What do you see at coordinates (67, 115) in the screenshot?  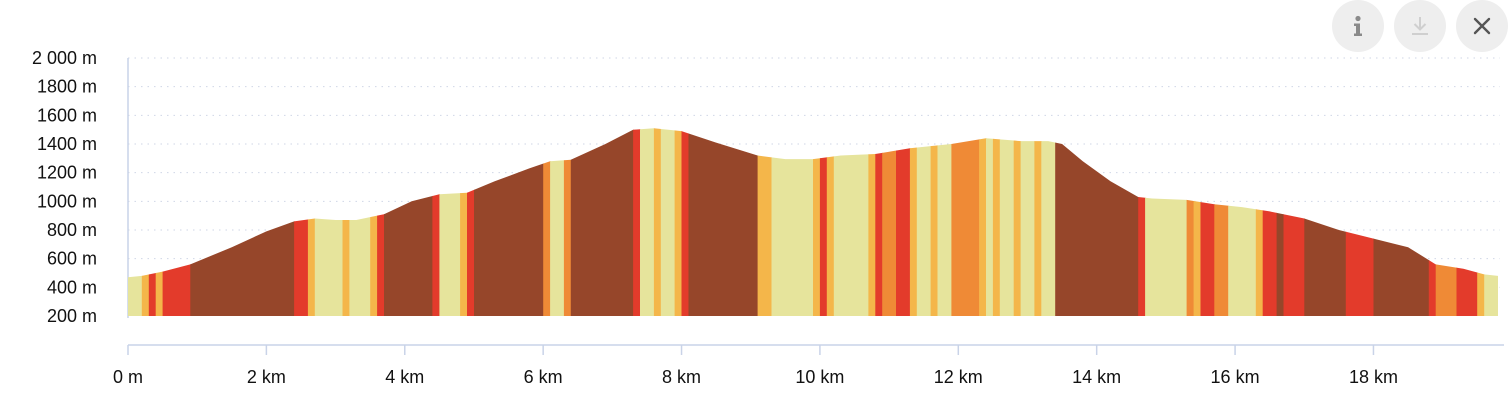 I see `y-tick-label: 1600 m` at bounding box center [67, 115].